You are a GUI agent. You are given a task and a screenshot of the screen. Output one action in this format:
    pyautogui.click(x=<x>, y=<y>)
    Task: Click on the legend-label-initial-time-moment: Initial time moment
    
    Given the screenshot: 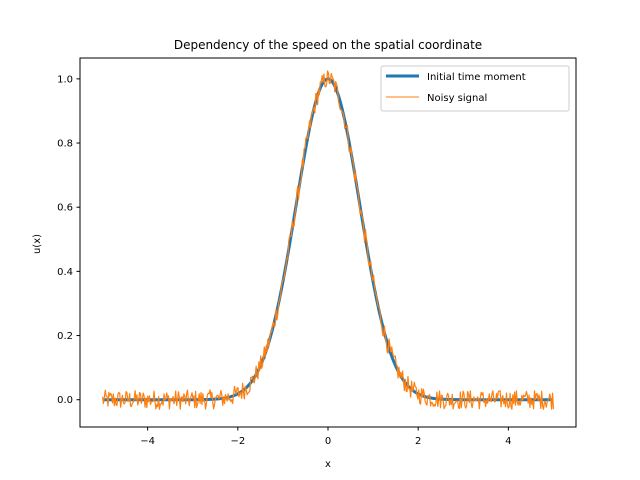 What is the action you would take?
    pyautogui.click(x=476, y=77)
    